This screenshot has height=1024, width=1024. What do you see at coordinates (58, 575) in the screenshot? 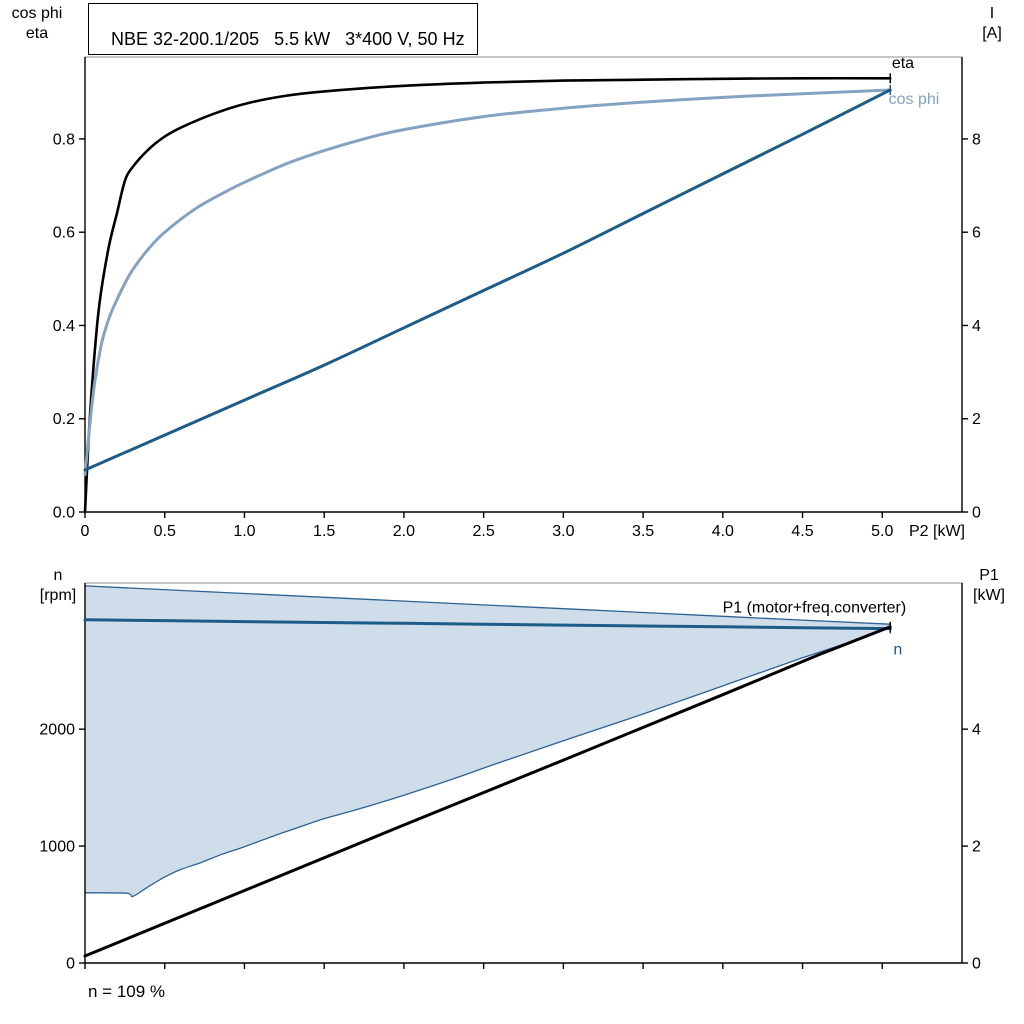
I see `speed-axis-label: n` at bounding box center [58, 575].